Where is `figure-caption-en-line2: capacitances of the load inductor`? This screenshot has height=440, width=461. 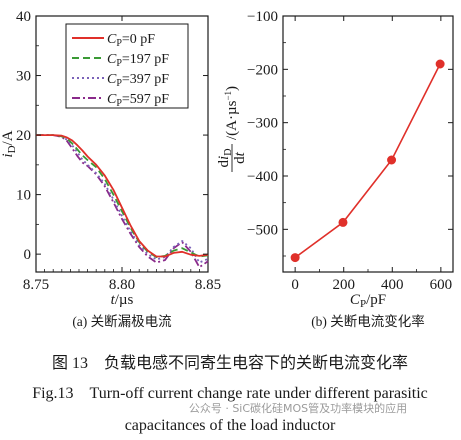 figure-caption-en-line2: capacitances of the load inductor is located at coordinates (230, 425).